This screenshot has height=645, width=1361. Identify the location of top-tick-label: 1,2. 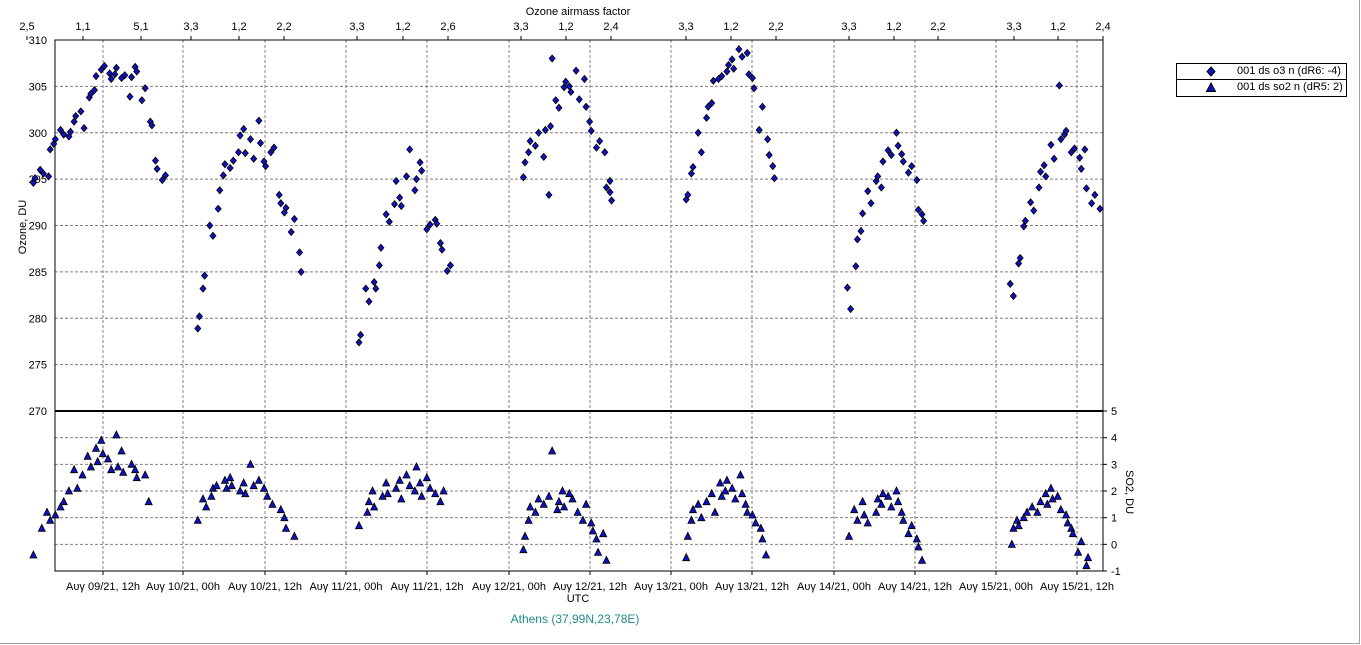
(893, 27).